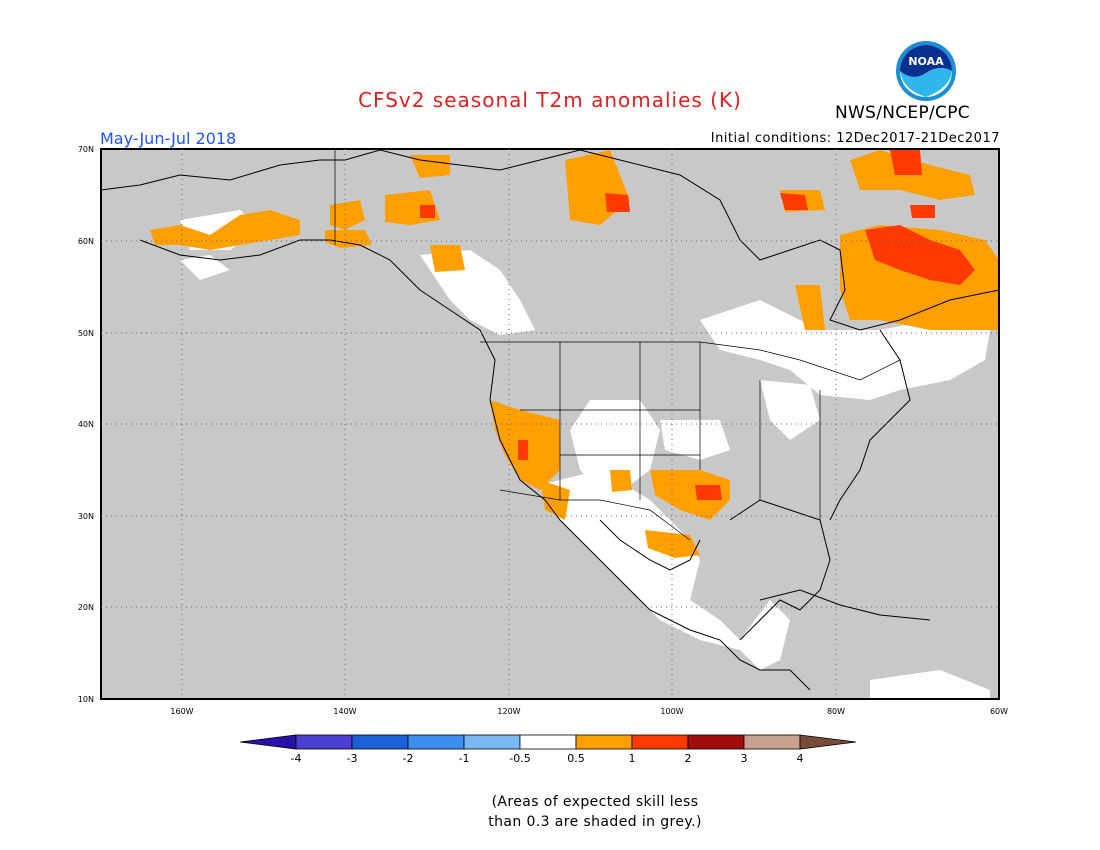  Describe the element at coordinates (926, 71) in the screenshot. I see `noaa-logo: NOAA` at that location.